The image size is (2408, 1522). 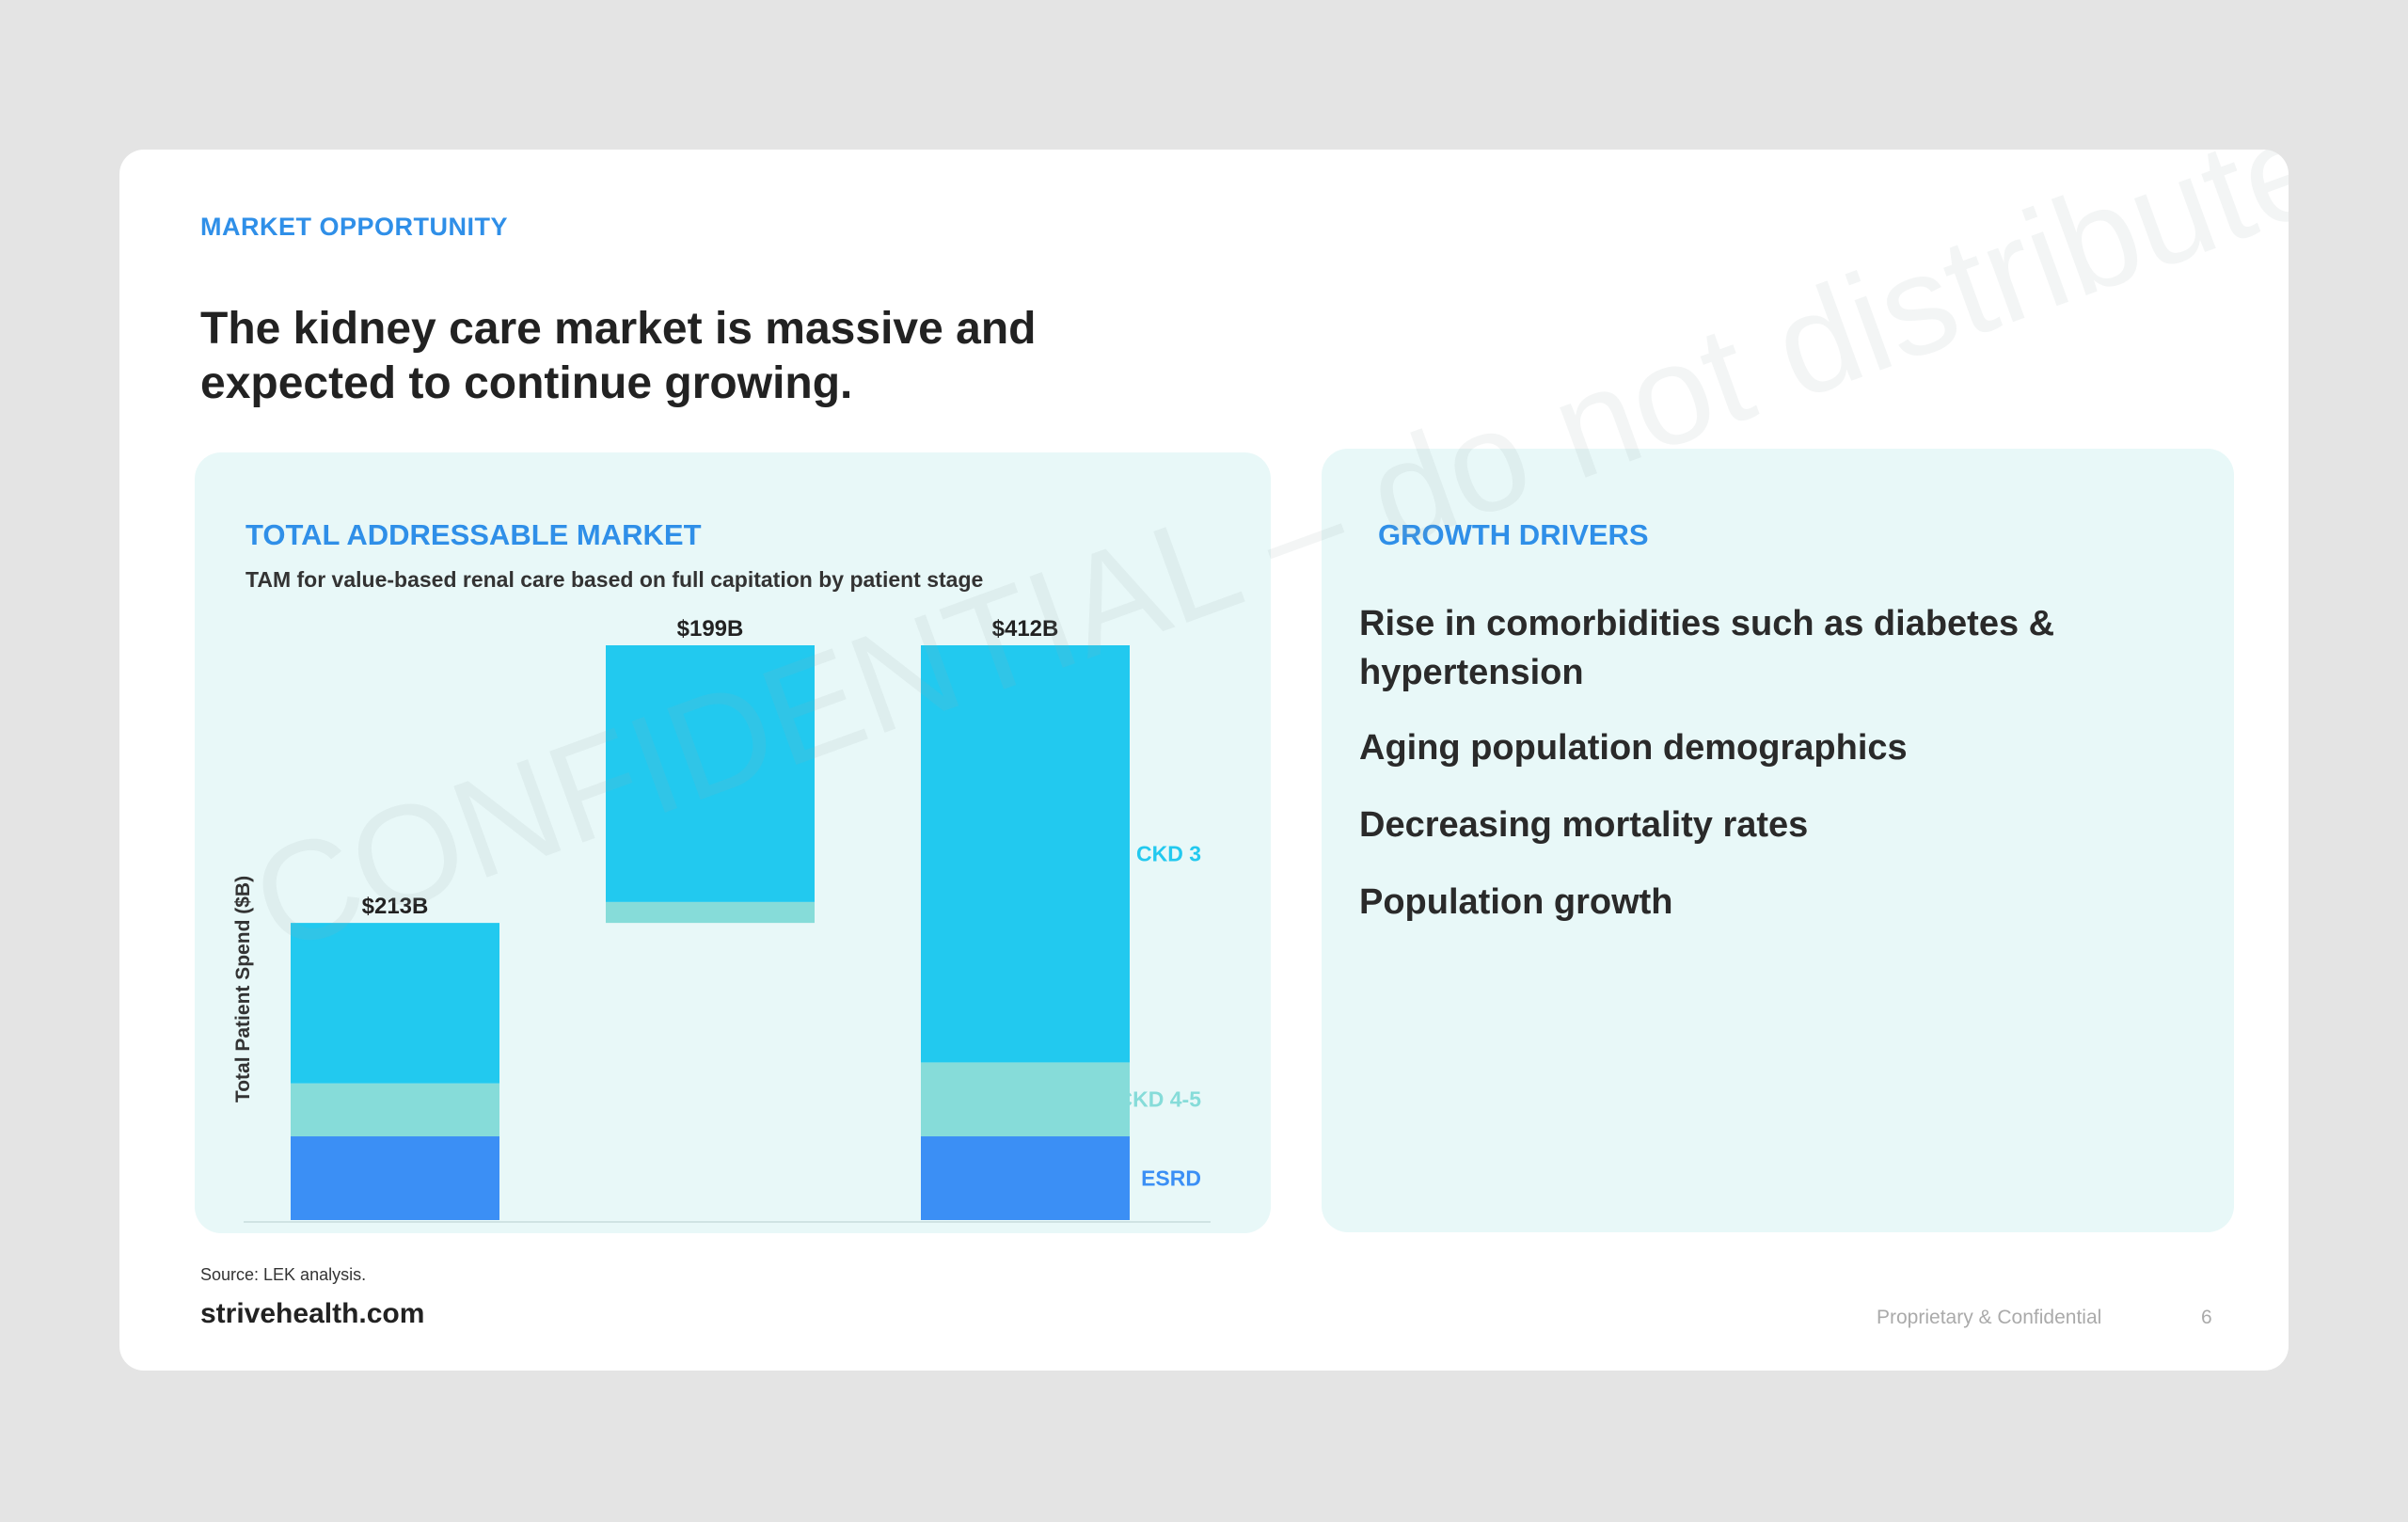 I want to click on page-number: 6, so click(x=2206, y=1318).